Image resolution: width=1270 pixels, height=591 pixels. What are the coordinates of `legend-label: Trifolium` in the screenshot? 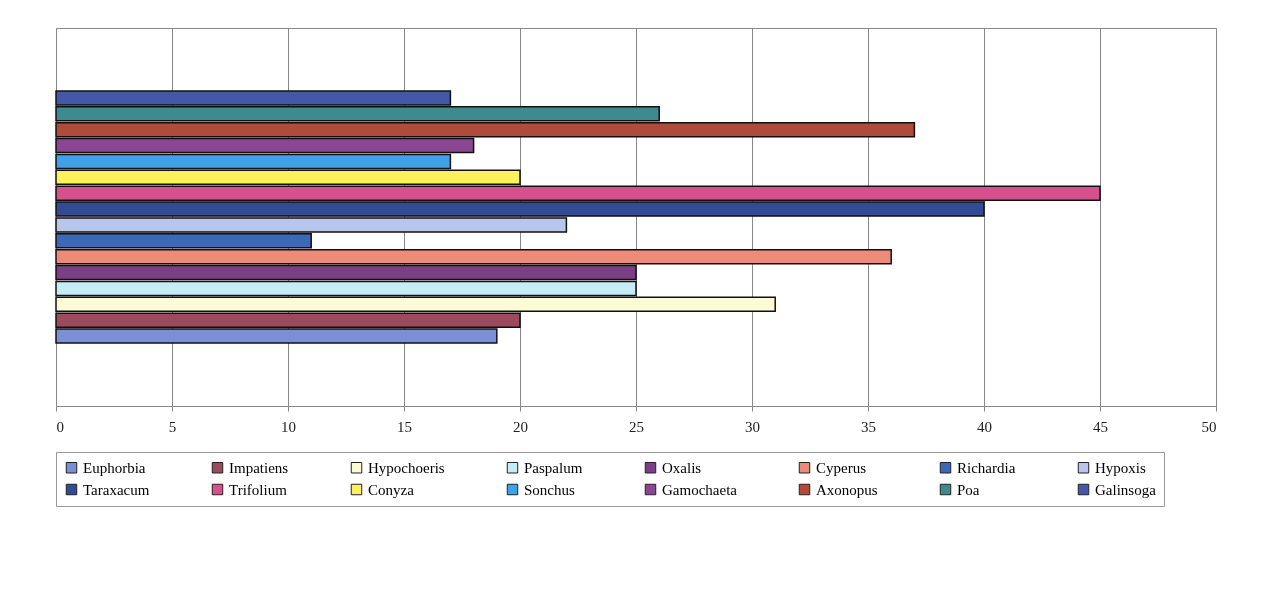 It's located at (258, 489).